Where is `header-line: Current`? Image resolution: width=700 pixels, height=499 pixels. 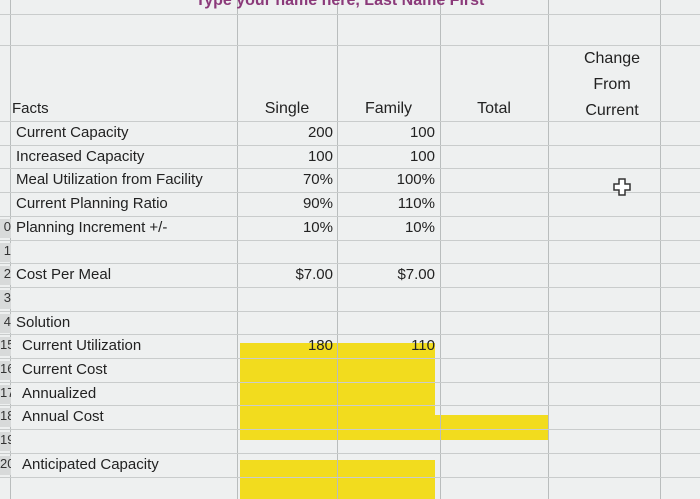
header-line: Current is located at coordinates (612, 110).